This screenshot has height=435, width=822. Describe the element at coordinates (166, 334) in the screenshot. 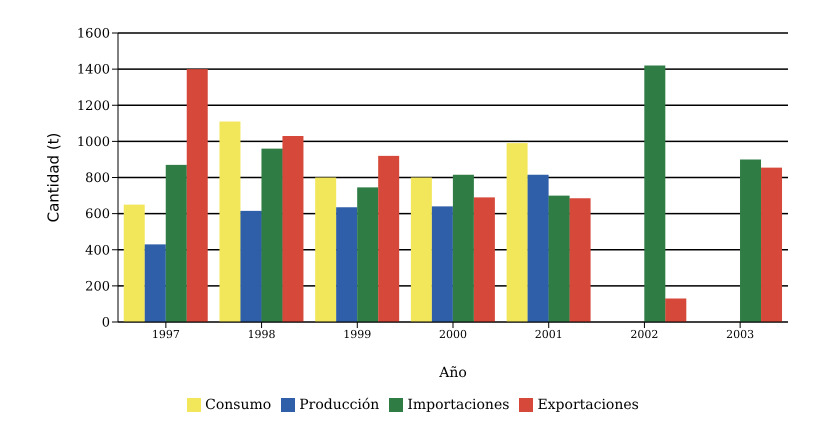

I see `x-tick-label: 1997` at that location.